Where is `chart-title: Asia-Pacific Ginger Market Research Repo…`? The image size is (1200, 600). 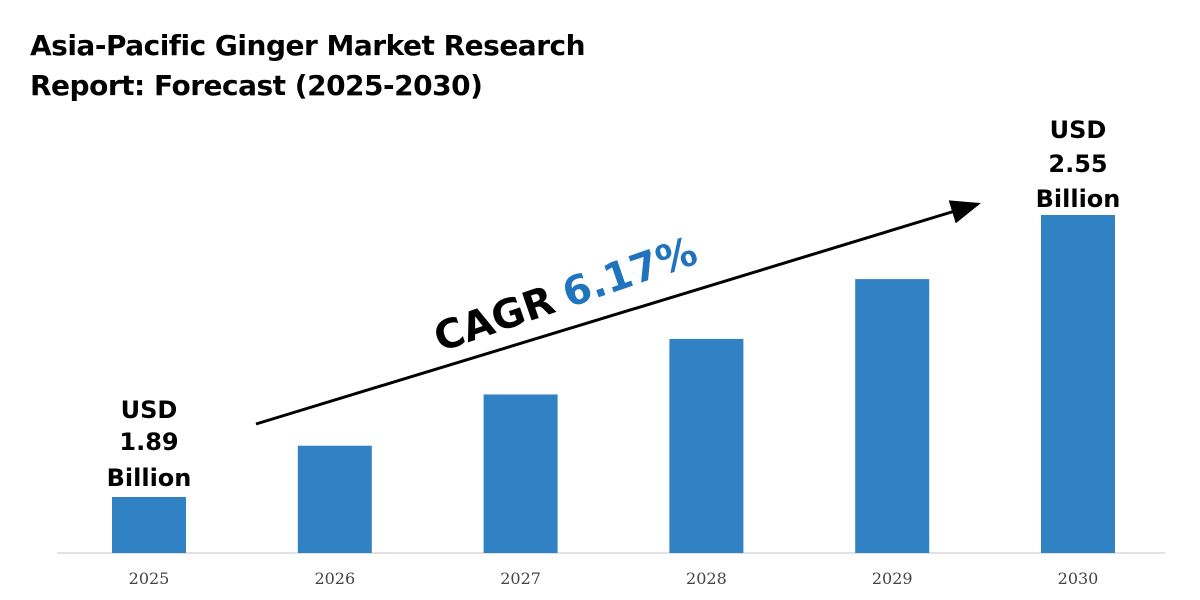 chart-title: Asia-Pacific Ginger Market Research Repo… is located at coordinates (308, 66).